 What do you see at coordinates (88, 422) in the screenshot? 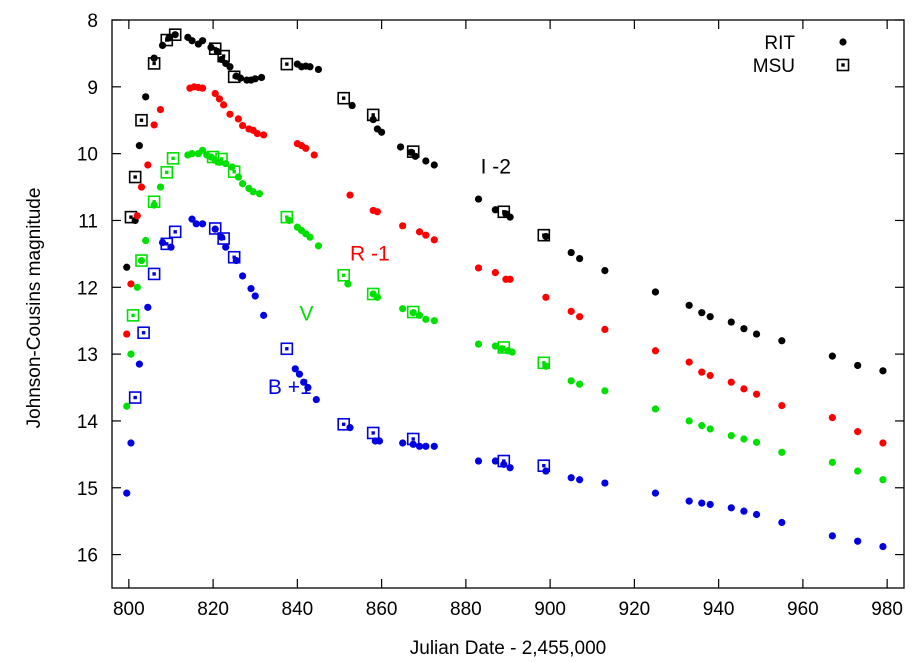
I see `y-tick-label: 14` at bounding box center [88, 422].